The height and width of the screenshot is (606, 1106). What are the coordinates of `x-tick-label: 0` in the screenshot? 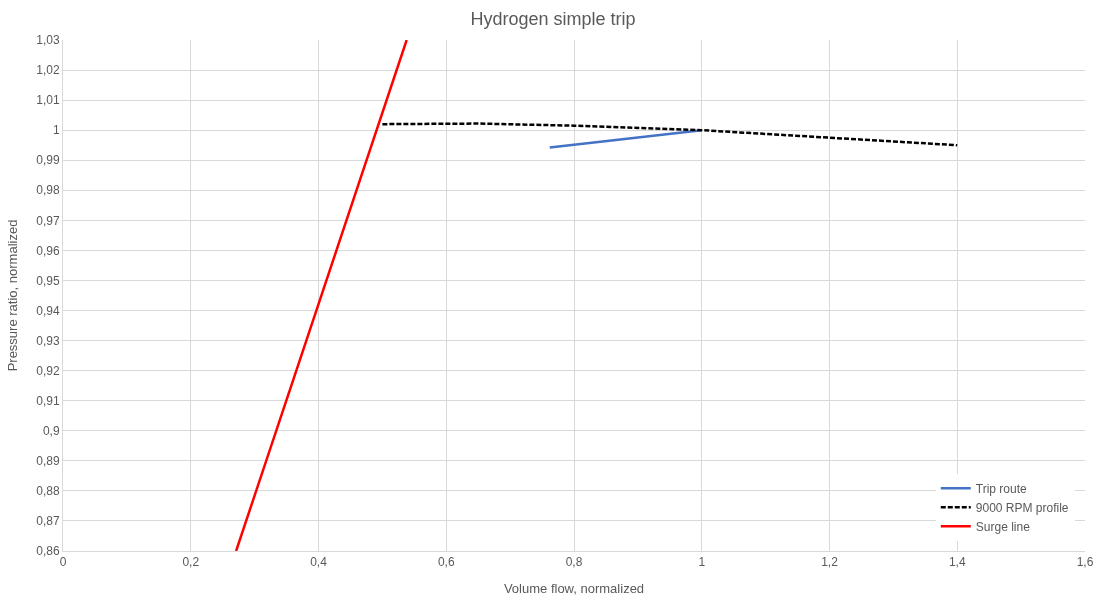 It's located at (63, 562).